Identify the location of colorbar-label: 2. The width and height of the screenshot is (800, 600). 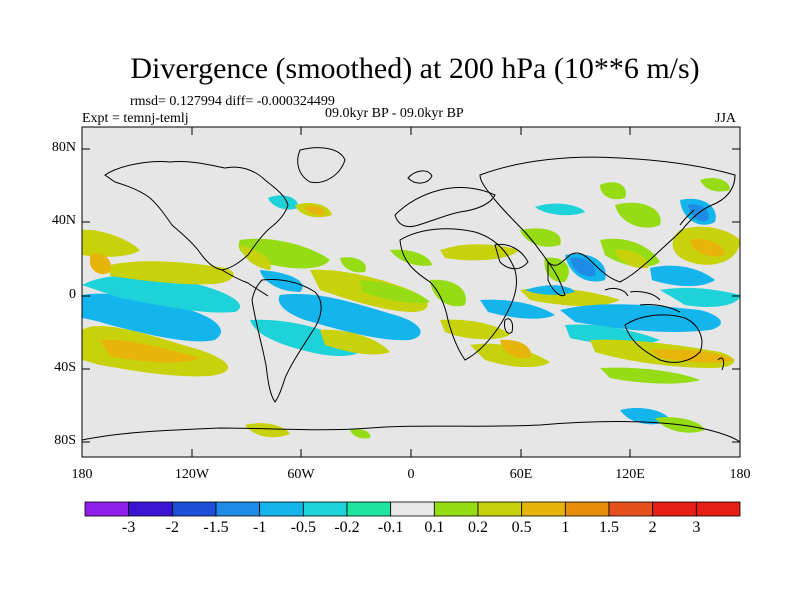
(652, 527).